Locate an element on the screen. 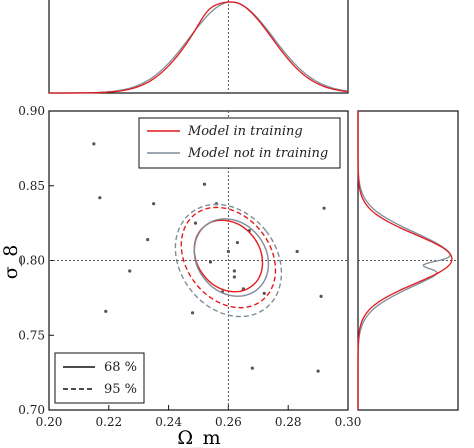  top-marginal-curve-in-training is located at coordinates (199, 47).